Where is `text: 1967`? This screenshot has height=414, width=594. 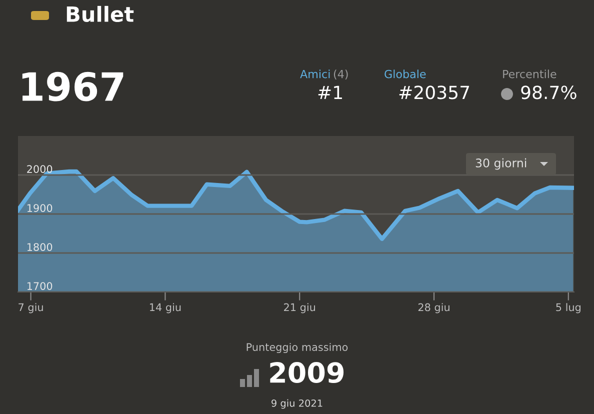
text: 1967 is located at coordinates (73, 87).